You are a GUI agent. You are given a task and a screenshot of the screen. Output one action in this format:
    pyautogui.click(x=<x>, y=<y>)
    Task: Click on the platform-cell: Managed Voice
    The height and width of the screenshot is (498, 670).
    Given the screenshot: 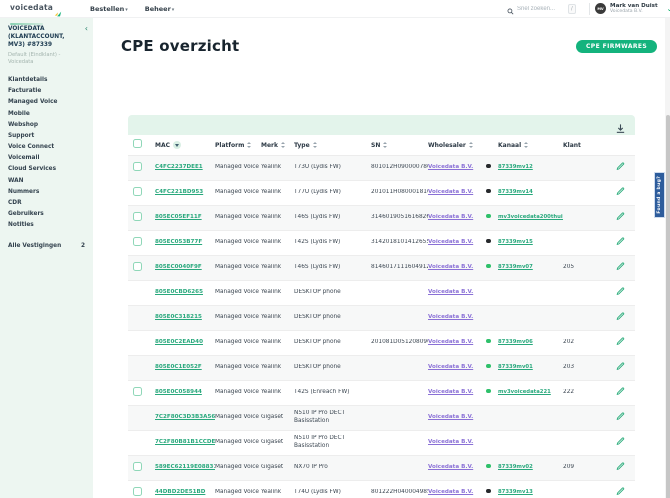 What is the action you would take?
    pyautogui.click(x=237, y=367)
    